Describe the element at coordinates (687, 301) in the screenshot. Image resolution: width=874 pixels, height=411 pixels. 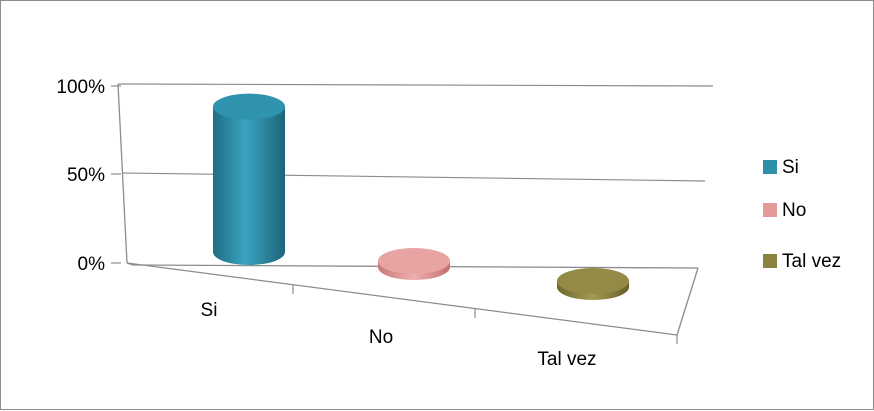
I see `floor-right-edge` at that location.